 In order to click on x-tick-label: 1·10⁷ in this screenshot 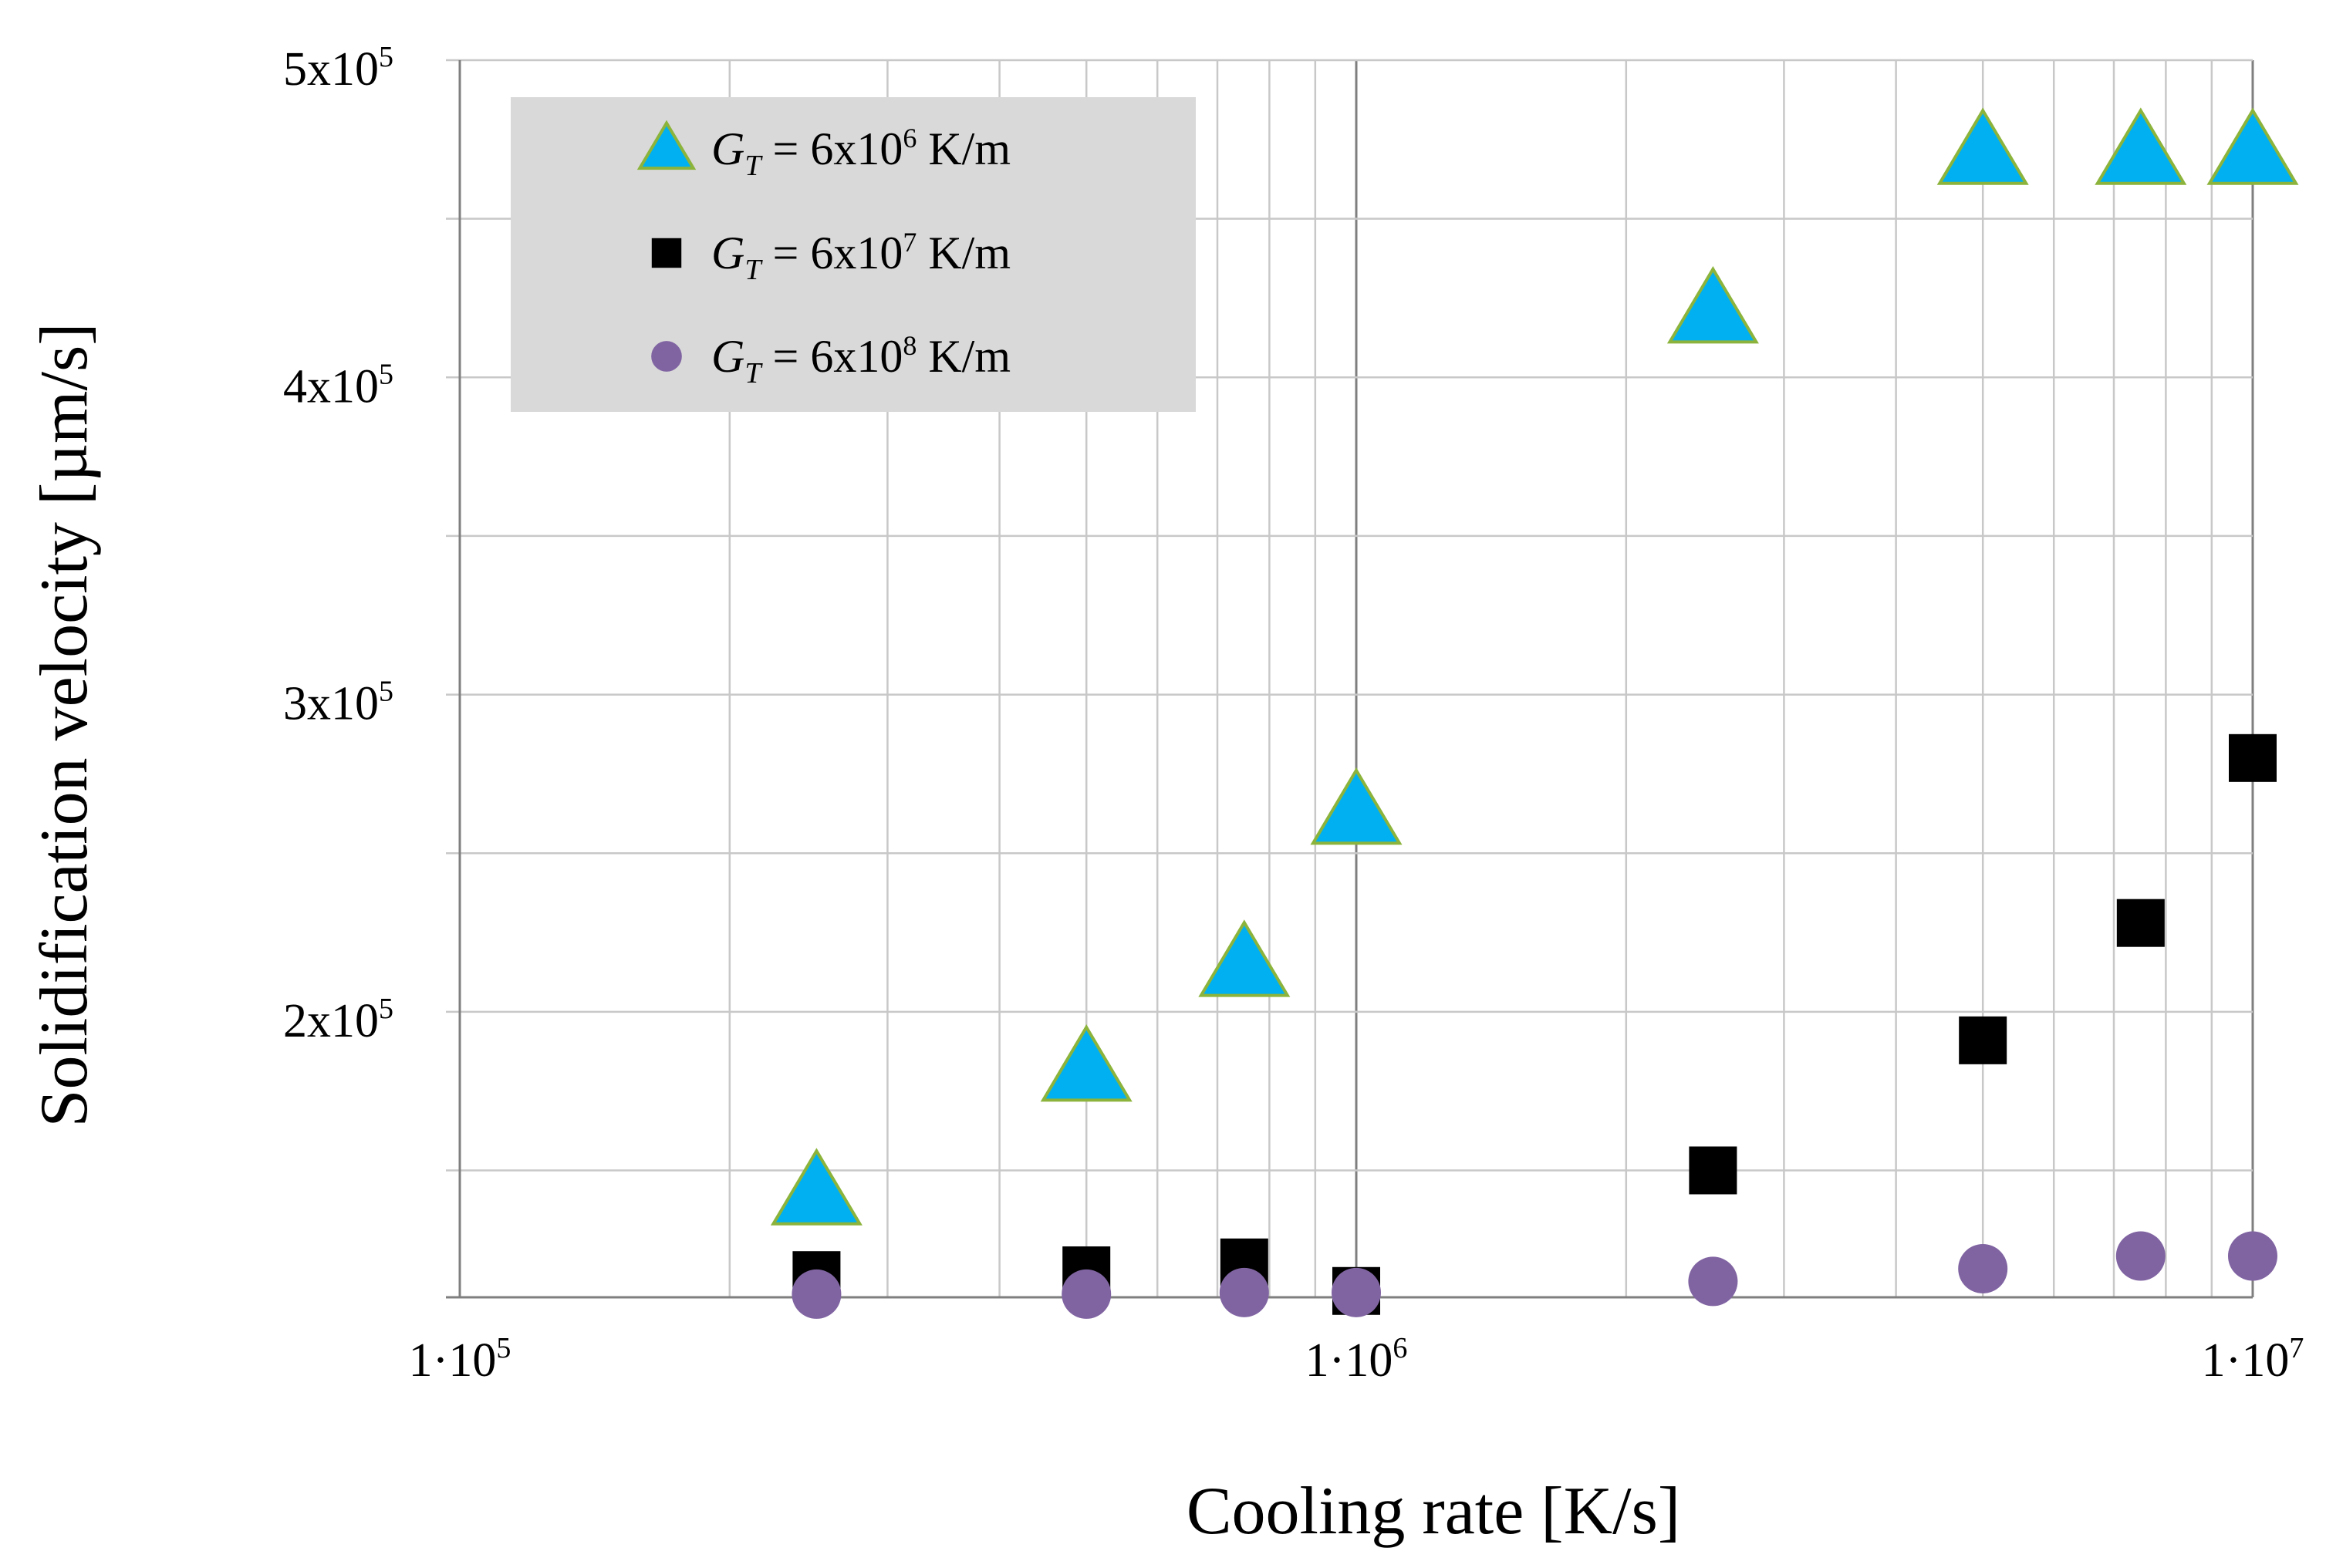, I will do `click(2253, 1360)`.